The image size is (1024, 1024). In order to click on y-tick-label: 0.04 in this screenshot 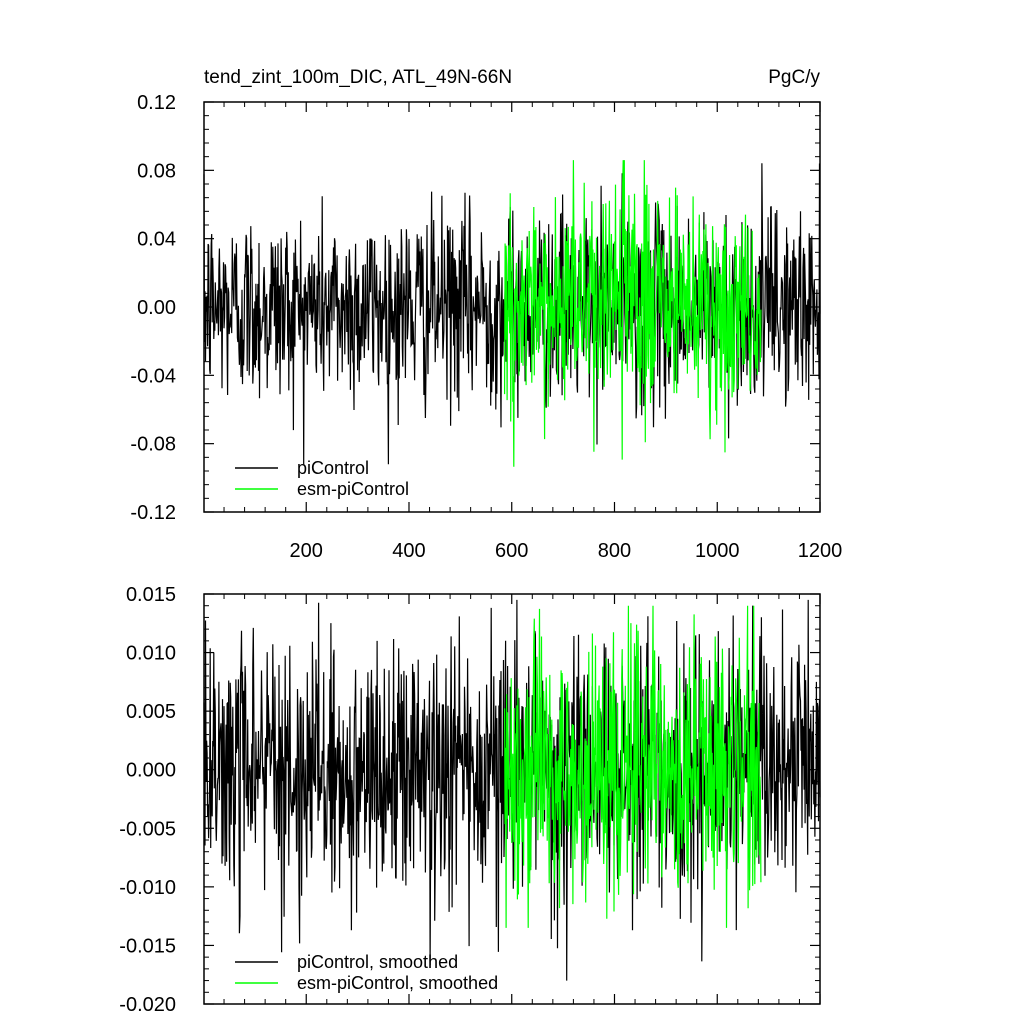, I will do `click(156, 240)`.